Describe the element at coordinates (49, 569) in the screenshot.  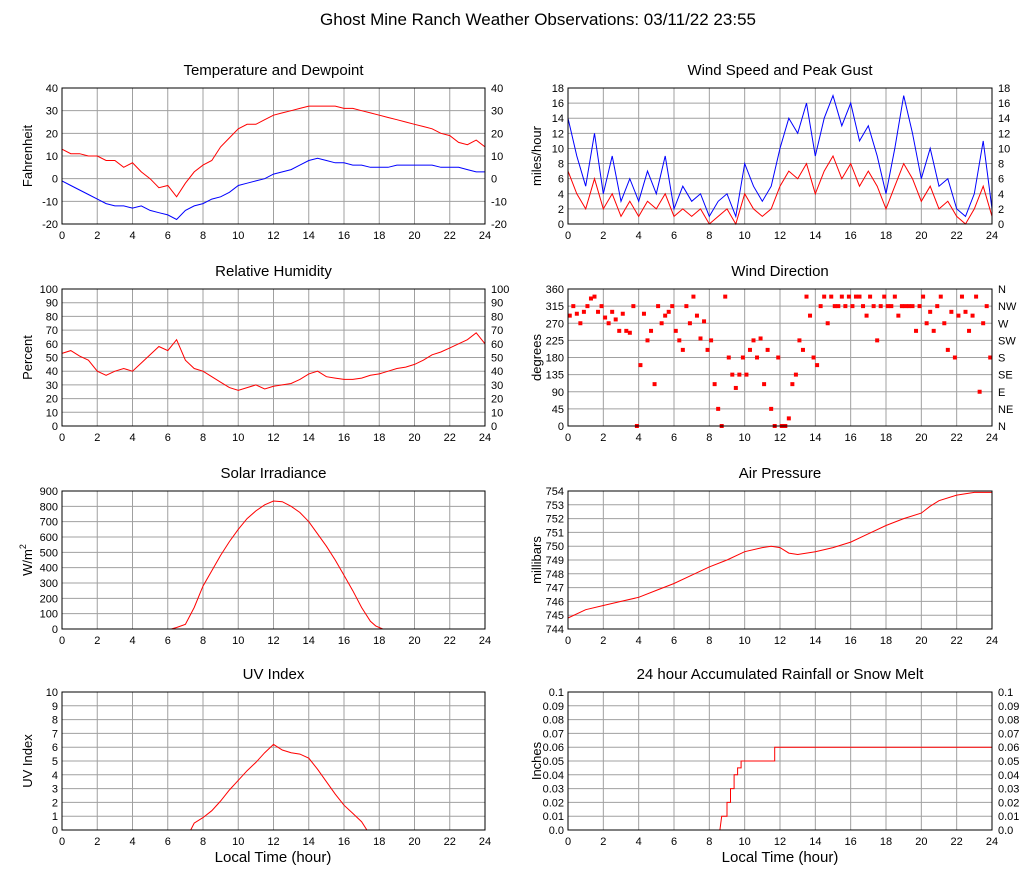
I see `solar-y-tick-label: 400` at that location.